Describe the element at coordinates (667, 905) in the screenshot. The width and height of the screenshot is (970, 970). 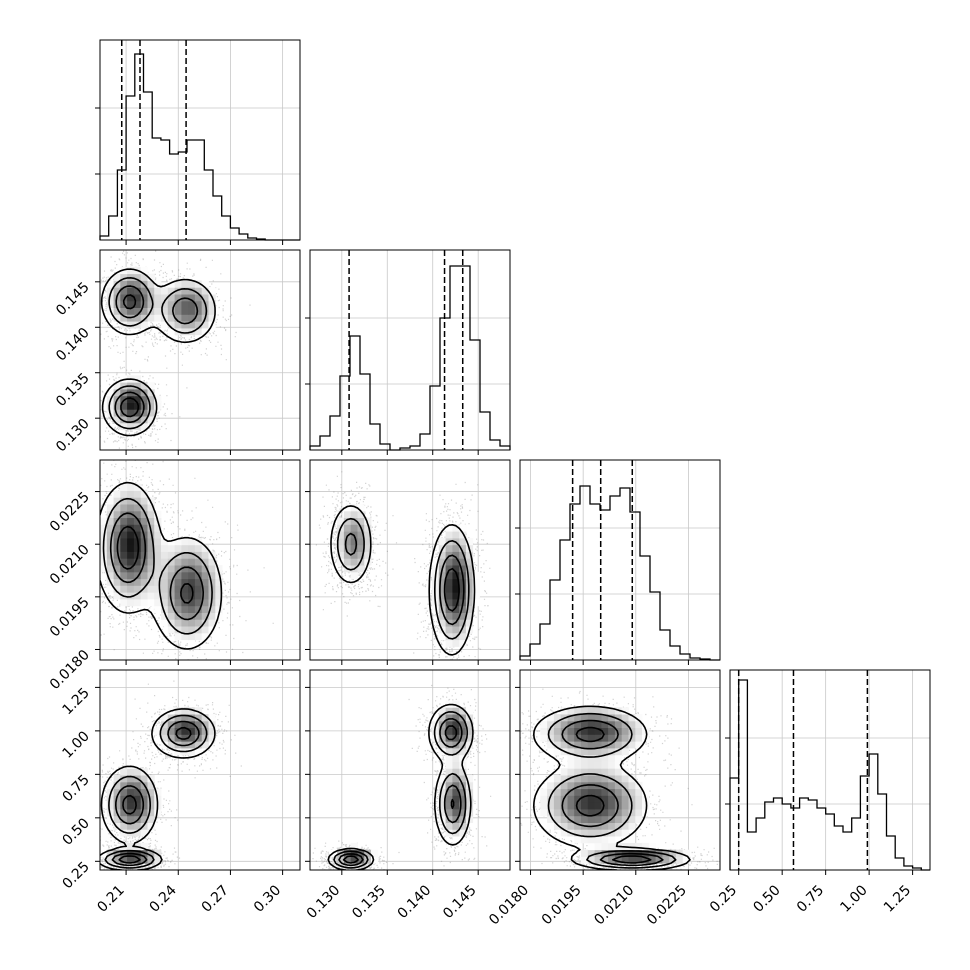
I see `x-tick-label: 0.0225` at that location.